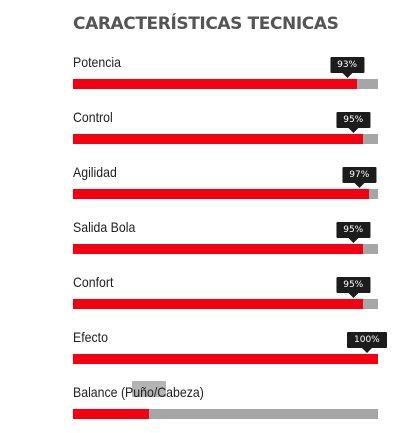 The height and width of the screenshot is (433, 419). I want to click on feature-label: Confort, so click(93, 282).